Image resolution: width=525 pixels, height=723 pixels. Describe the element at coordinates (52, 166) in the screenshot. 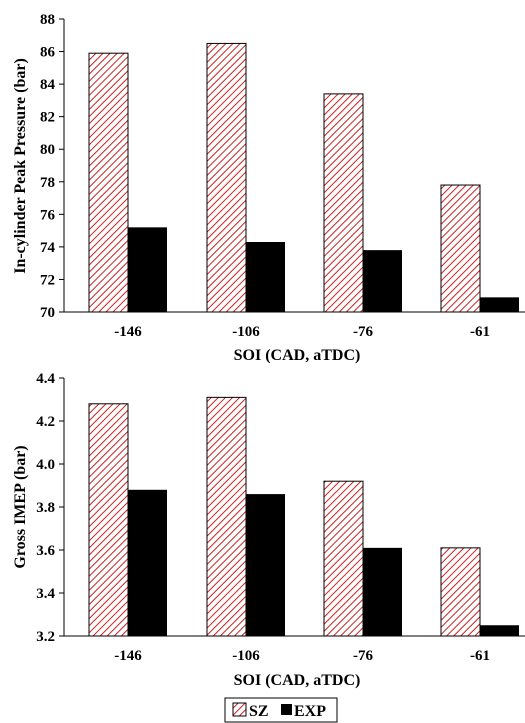

I see `peak-pressure-y-ticks: 70 72 74 76 78 80 82 84 86 88` at that location.